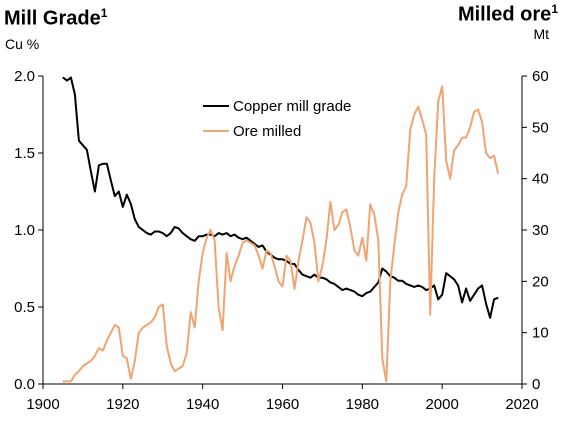 This screenshot has width=564, height=424. What do you see at coordinates (540, 127) in the screenshot?
I see `right-tick-label-50: 50` at bounding box center [540, 127].